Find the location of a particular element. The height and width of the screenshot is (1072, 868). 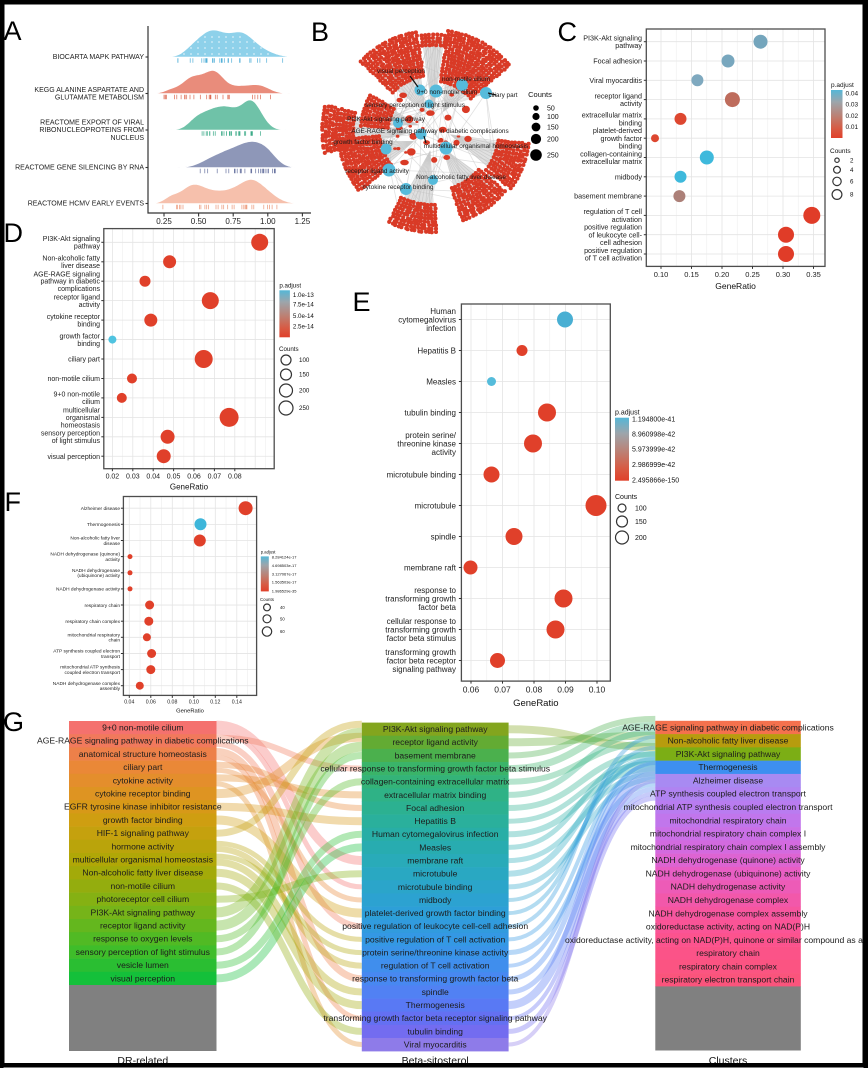

svg-text: cytokine receptor binding is located at coordinates (143, 794).